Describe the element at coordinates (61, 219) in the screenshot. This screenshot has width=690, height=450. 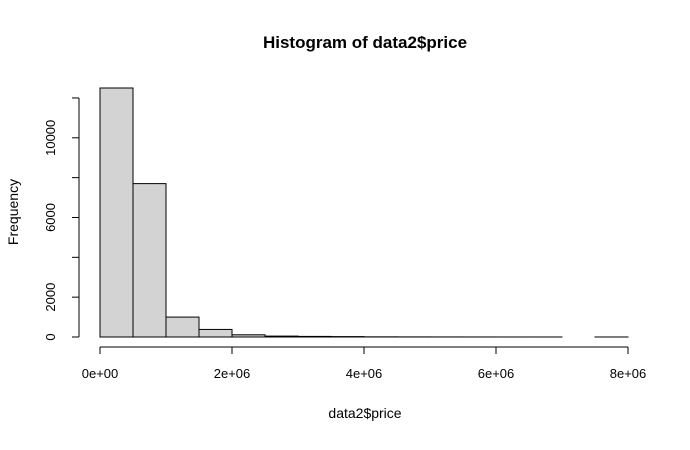
I see `y-axis: 0 2000 6000 10000` at that location.